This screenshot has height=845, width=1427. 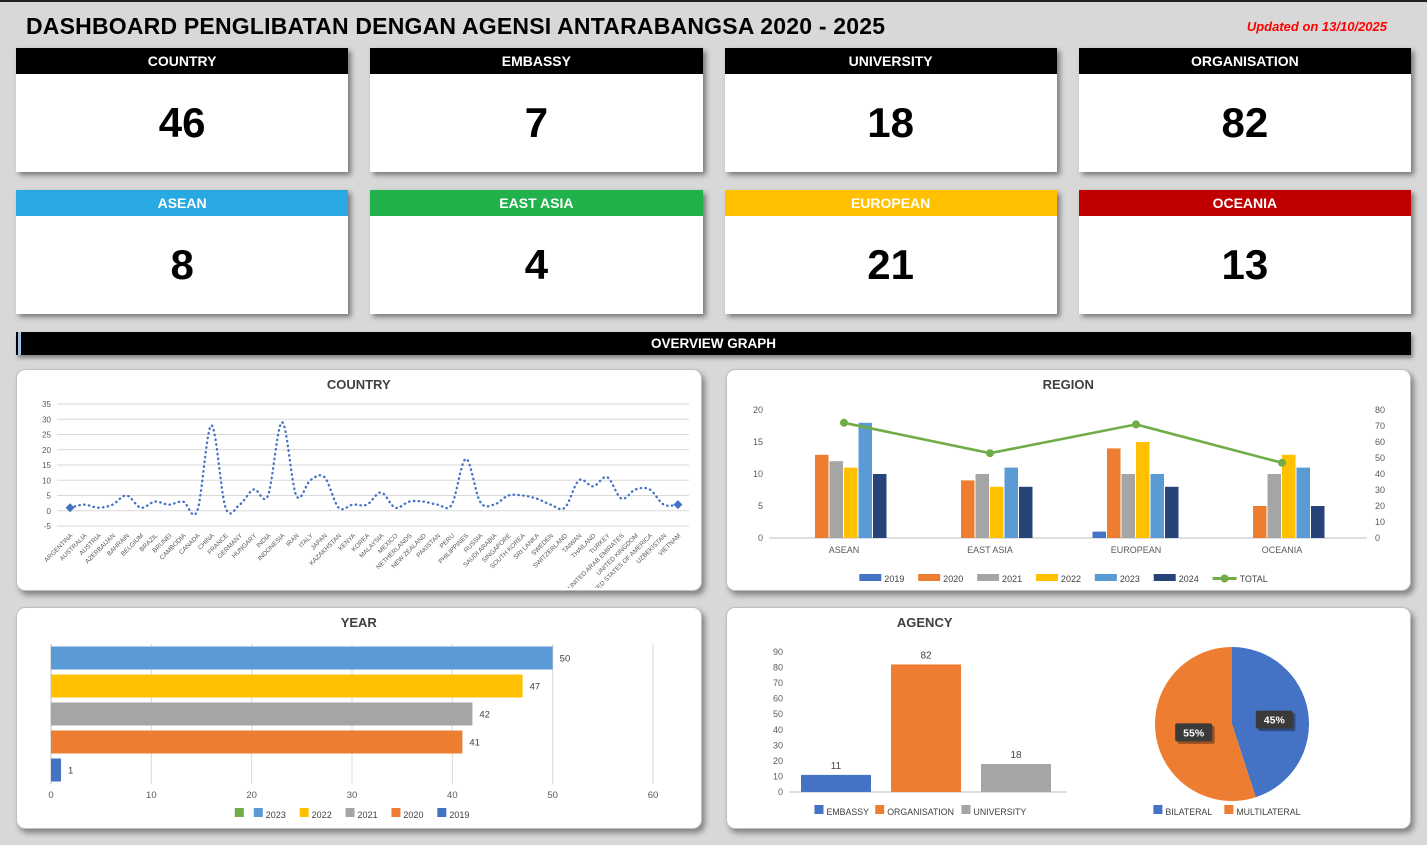 I want to click on svg-text: 45%, so click(x=1274, y=721).